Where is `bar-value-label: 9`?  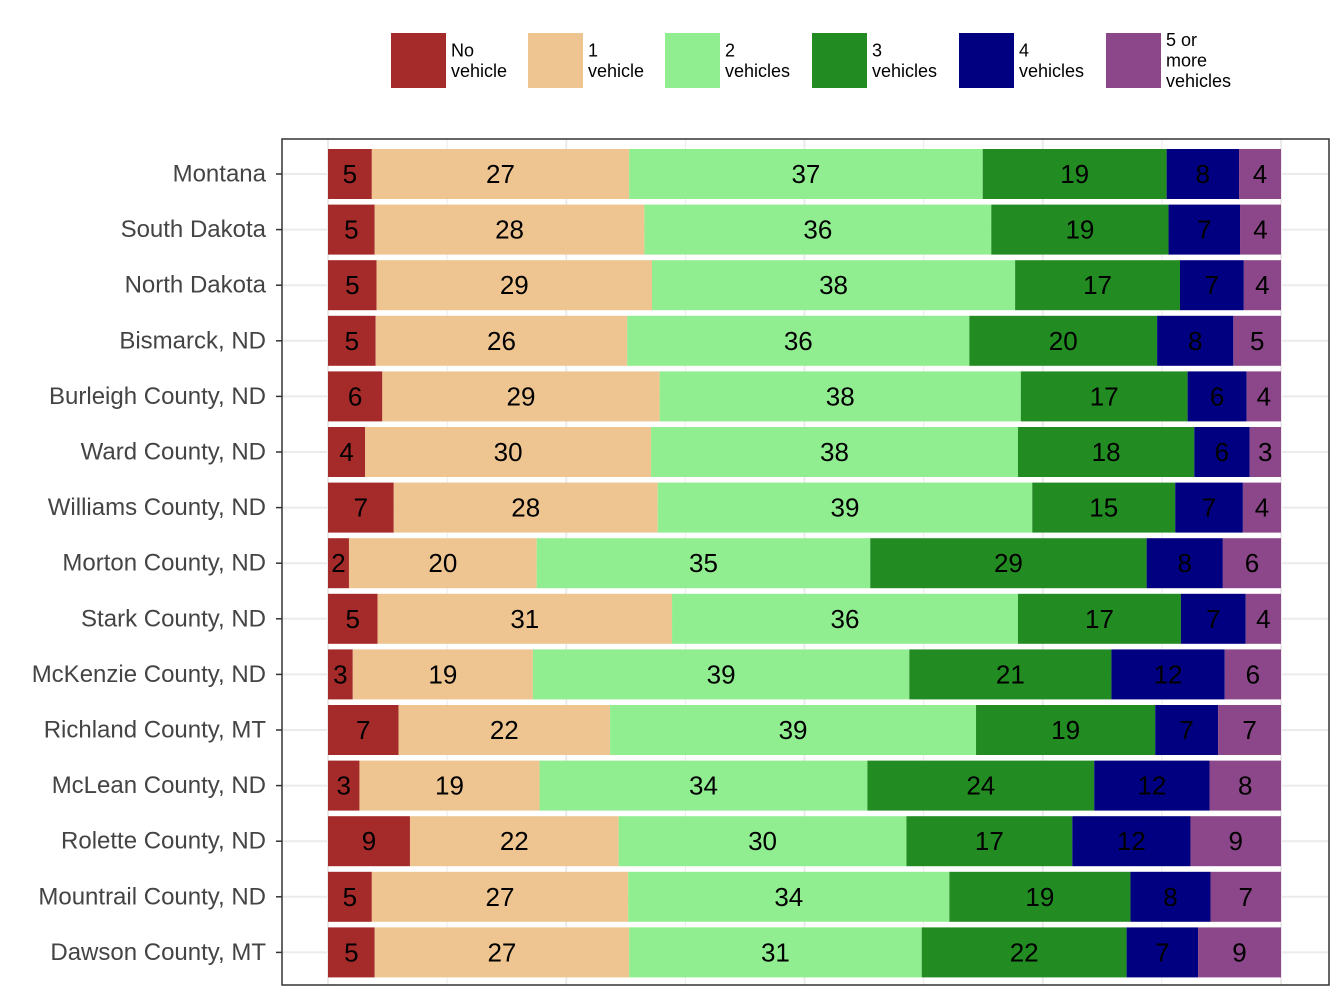
bar-value-label: 9 is located at coordinates (369, 841).